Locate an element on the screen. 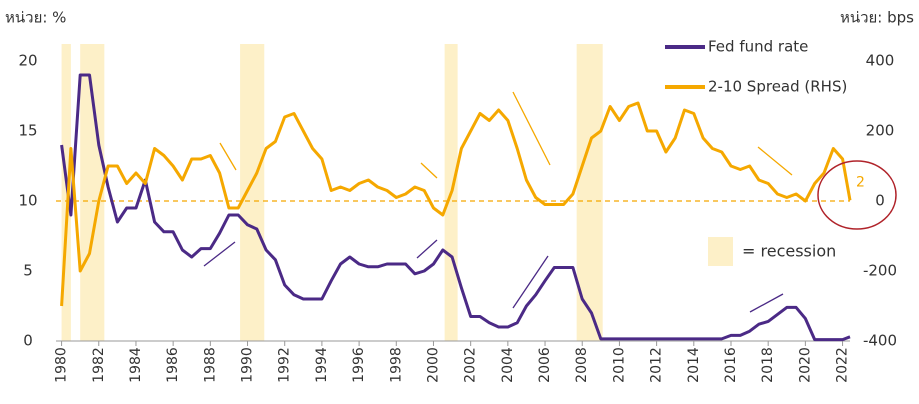  x-tick-label: 2012 is located at coordinates (657, 365).